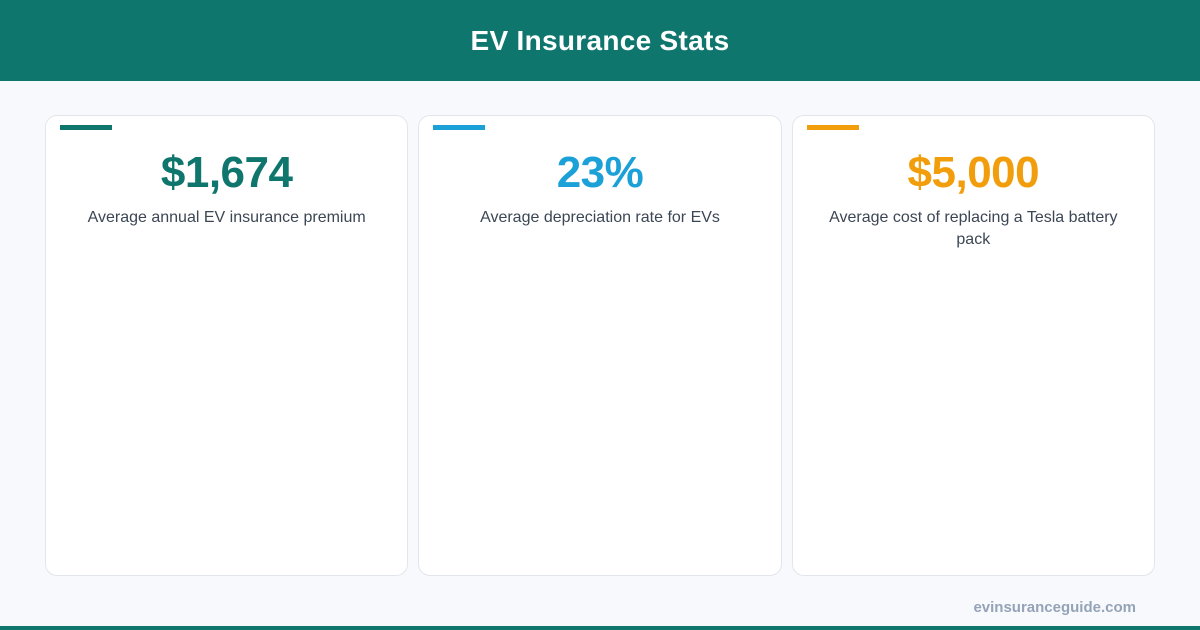  I want to click on stat-value: 23%, so click(600, 172).